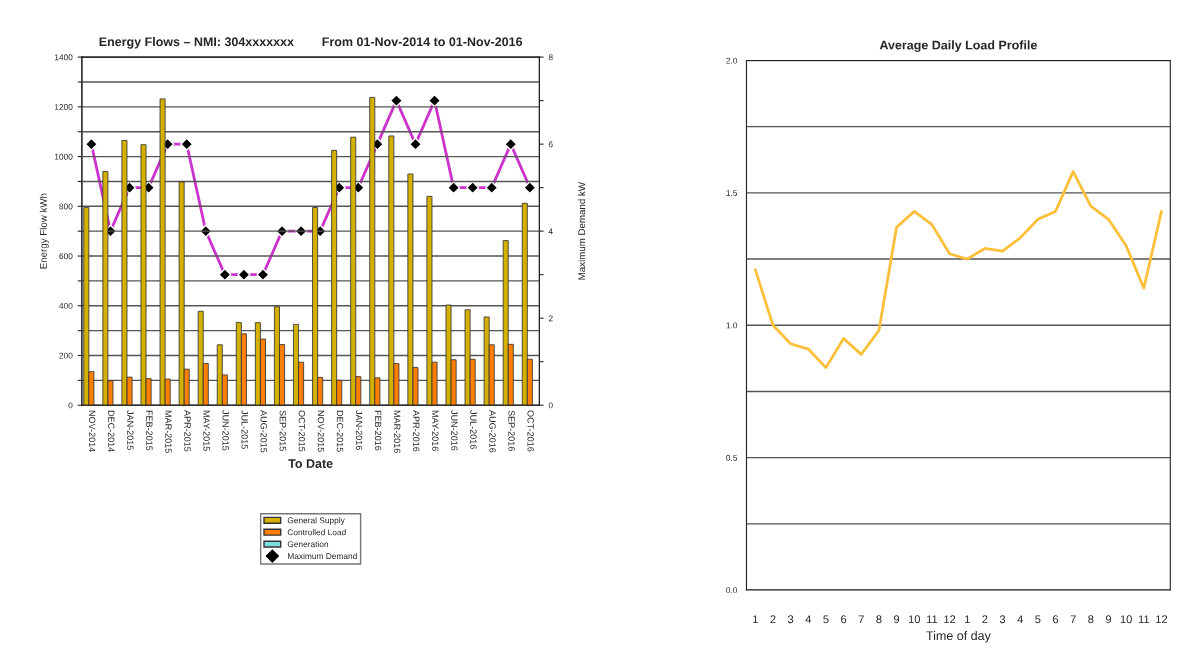 The height and width of the screenshot is (672, 1204). I want to click on line-series, so click(958, 269).